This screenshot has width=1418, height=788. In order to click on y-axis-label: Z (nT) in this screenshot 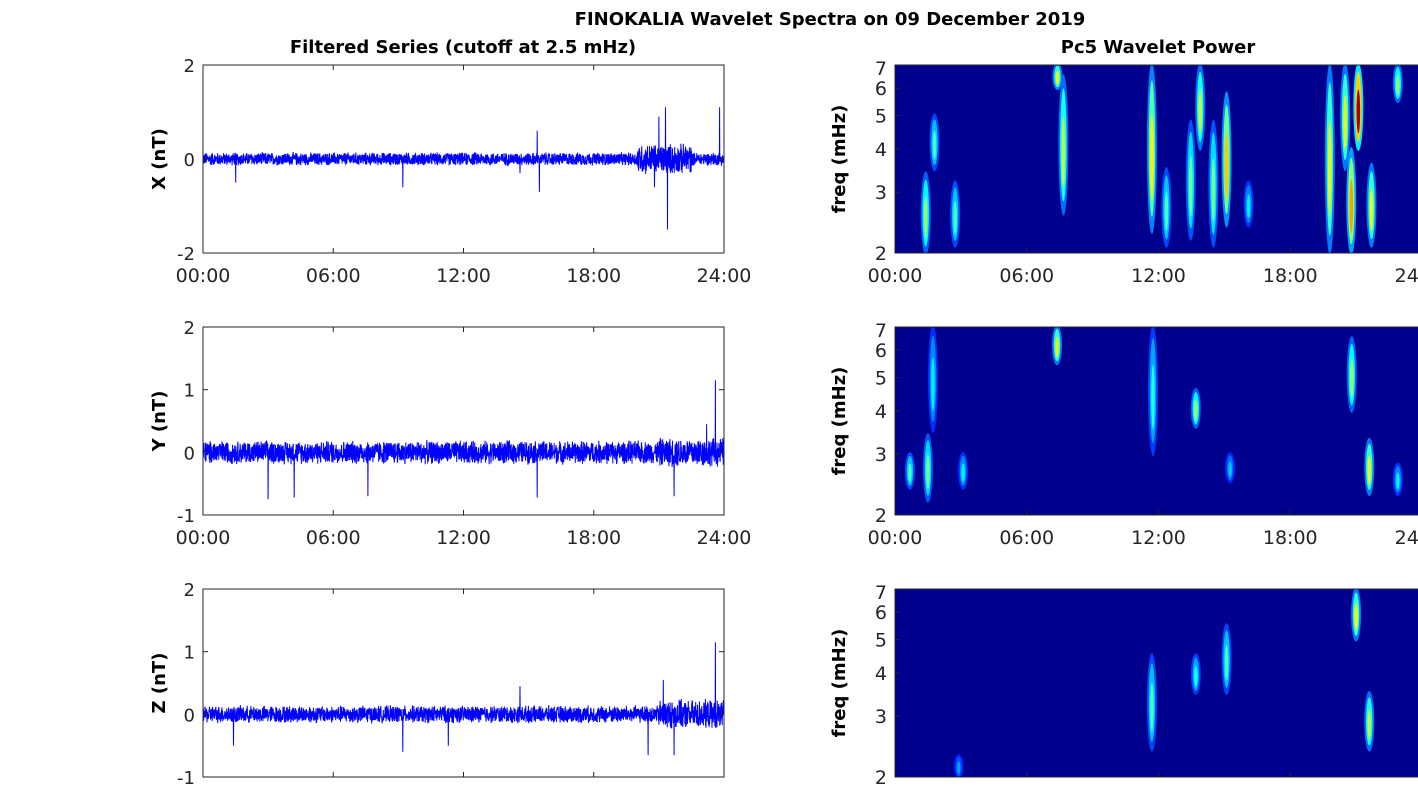, I will do `click(159, 683)`.